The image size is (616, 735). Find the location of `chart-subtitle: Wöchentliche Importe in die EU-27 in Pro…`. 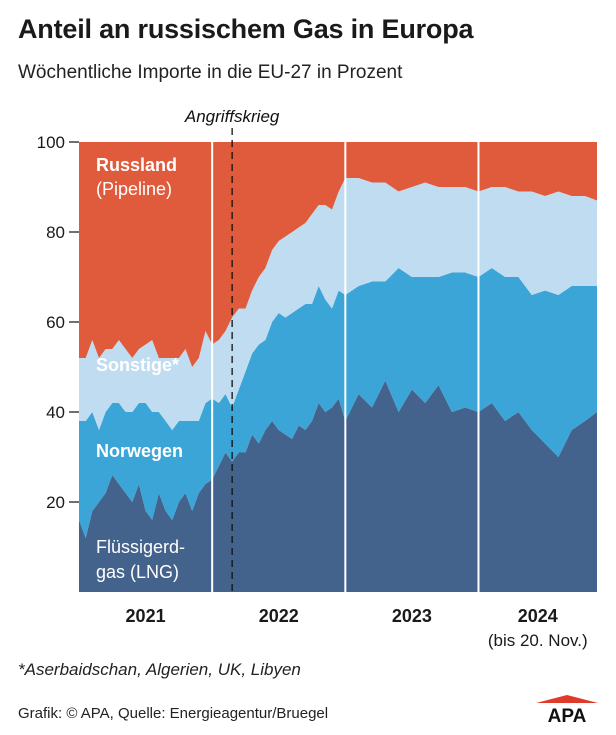

chart-subtitle: Wöchentliche Importe in die EU-27 in Pro… is located at coordinates (210, 72).